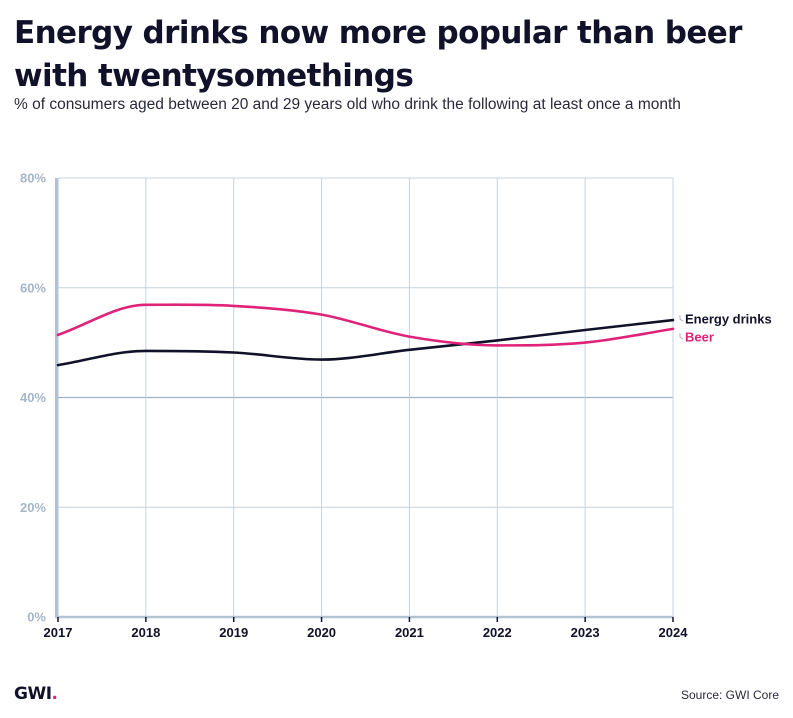 The image size is (793, 718). What do you see at coordinates (497, 632) in the screenshot?
I see `x-tick-label-2022: 2022` at bounding box center [497, 632].